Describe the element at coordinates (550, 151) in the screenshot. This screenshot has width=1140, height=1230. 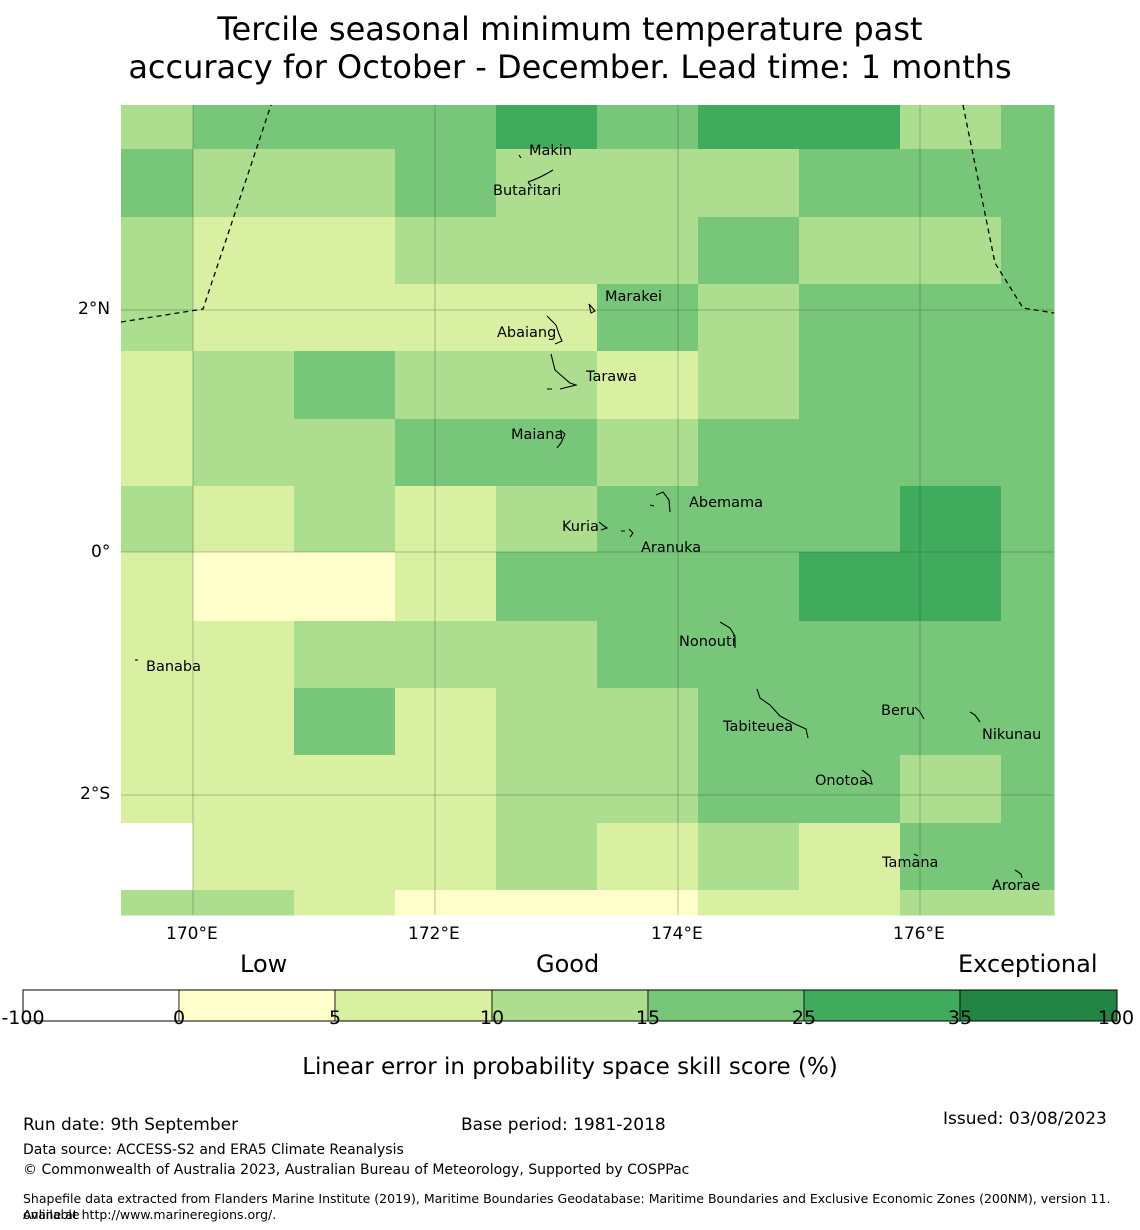
I see `island-label: Makin` at that location.